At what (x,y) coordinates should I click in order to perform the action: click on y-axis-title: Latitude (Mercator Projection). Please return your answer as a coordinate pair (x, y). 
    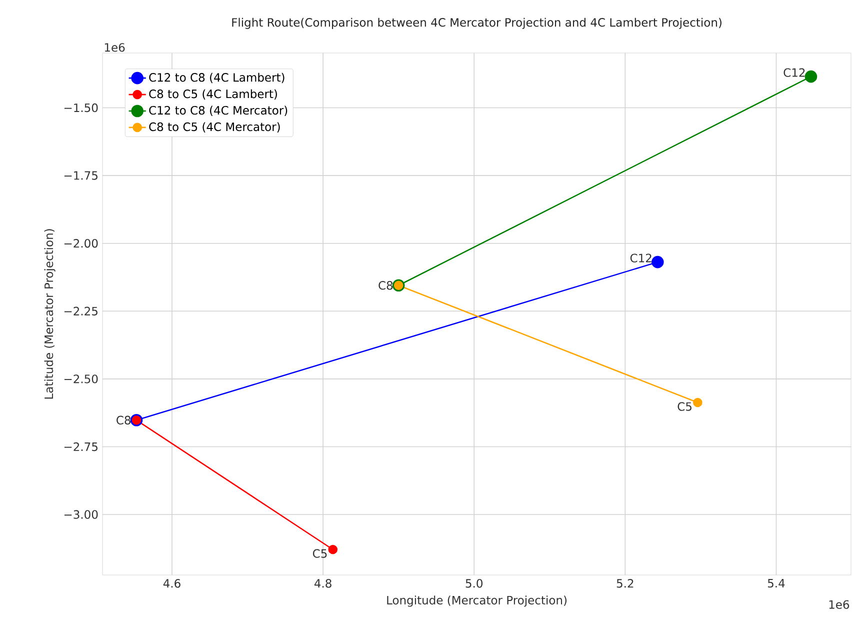
    Looking at the image, I should click on (50, 314).